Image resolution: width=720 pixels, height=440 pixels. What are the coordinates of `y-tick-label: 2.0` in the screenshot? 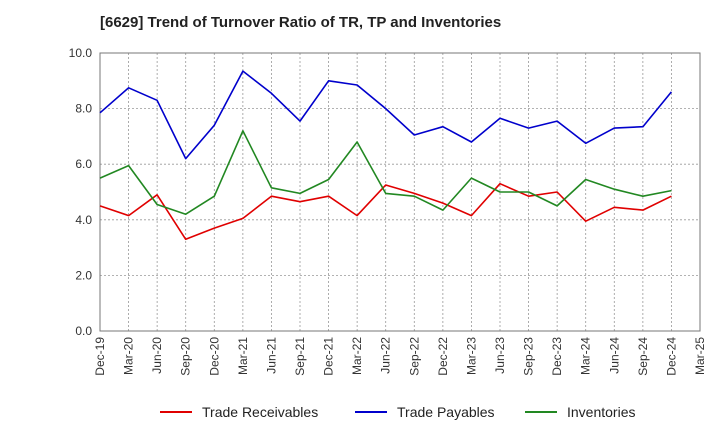 It's located at (83, 275).